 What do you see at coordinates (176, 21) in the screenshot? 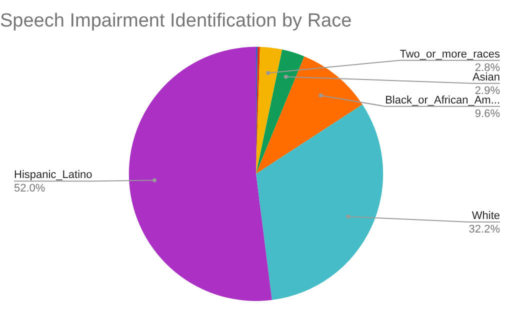
I see `chart-title: Speech Impairment Identification by Race` at bounding box center [176, 21].